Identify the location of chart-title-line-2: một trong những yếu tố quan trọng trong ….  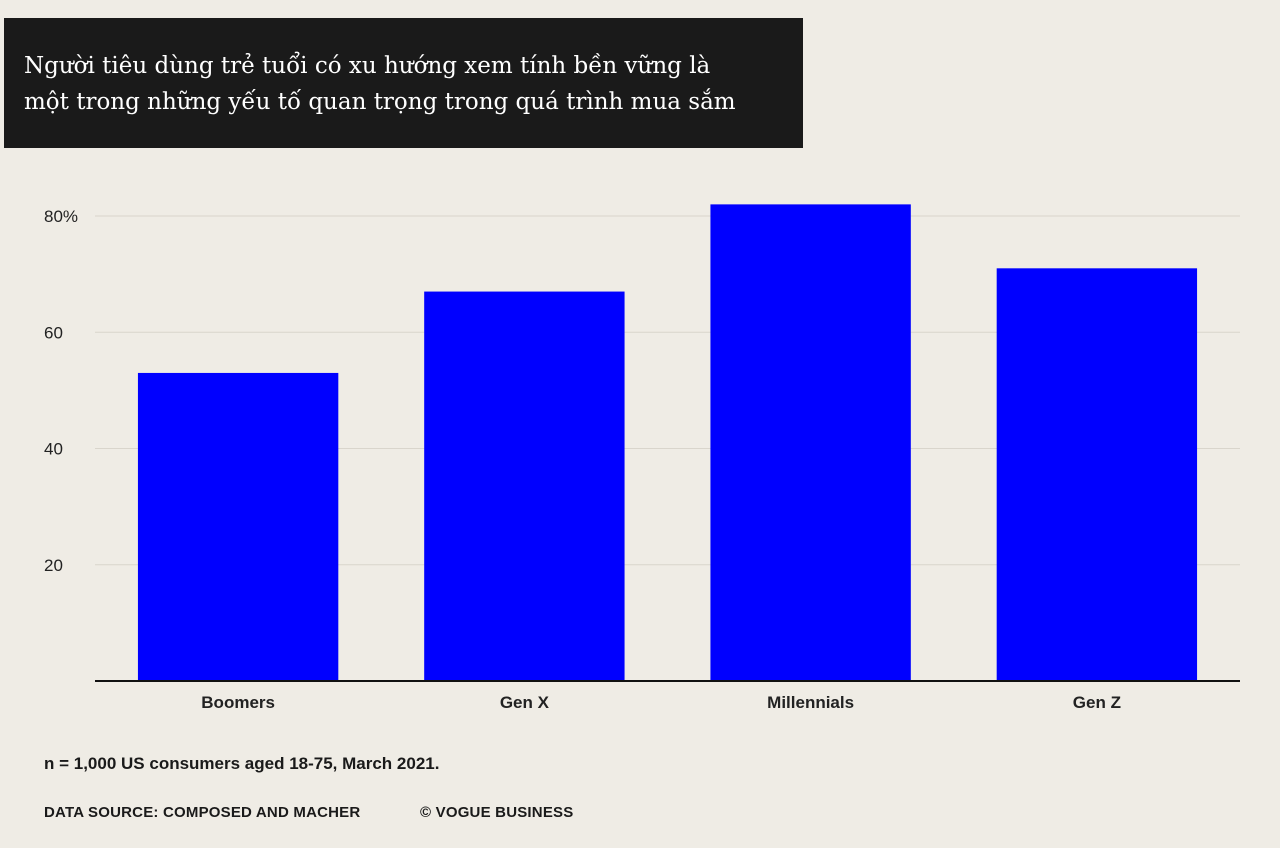
(380, 102).